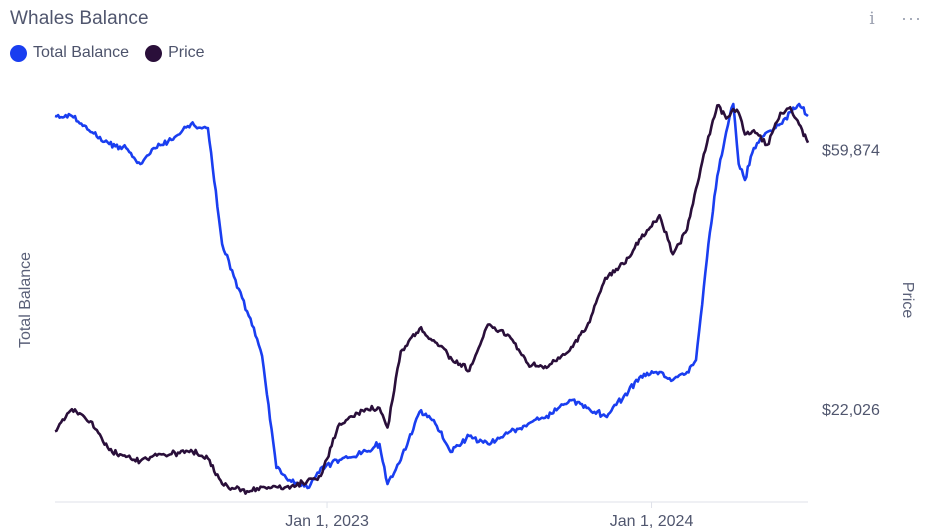  I want to click on chart-legend: Total Balance Price, so click(107, 53).